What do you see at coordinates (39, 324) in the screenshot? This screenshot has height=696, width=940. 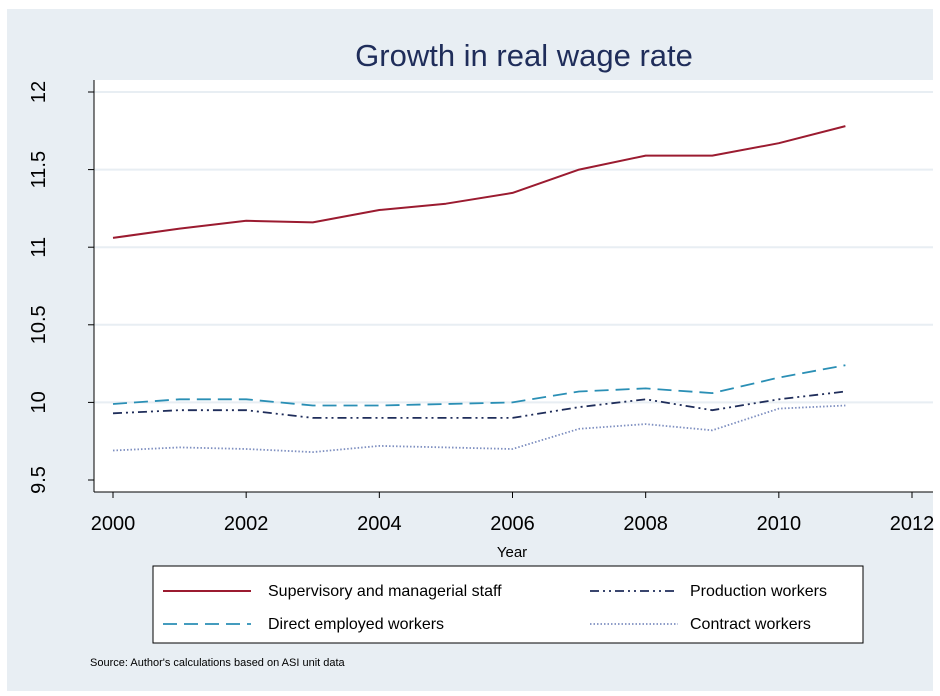 I see `y-tick-label: 10.5` at bounding box center [39, 324].